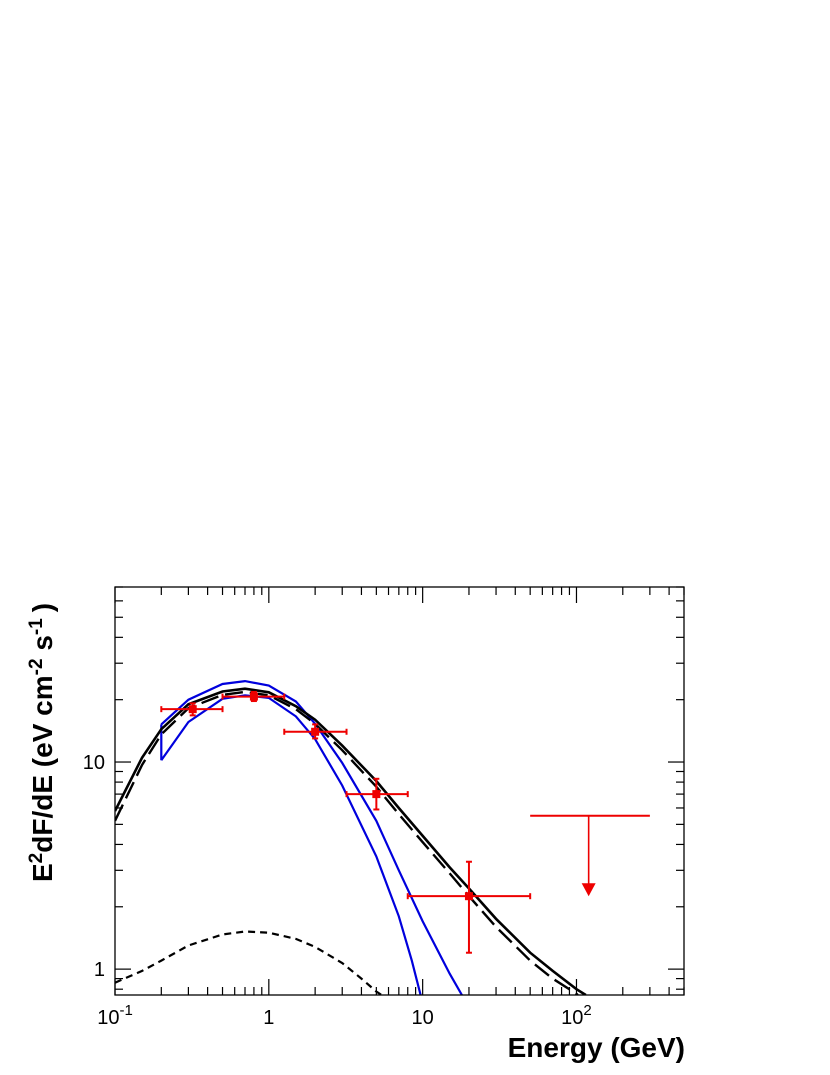 This screenshot has width=830, height=1075. I want to click on upper-limit-arrow, so click(588, 890).